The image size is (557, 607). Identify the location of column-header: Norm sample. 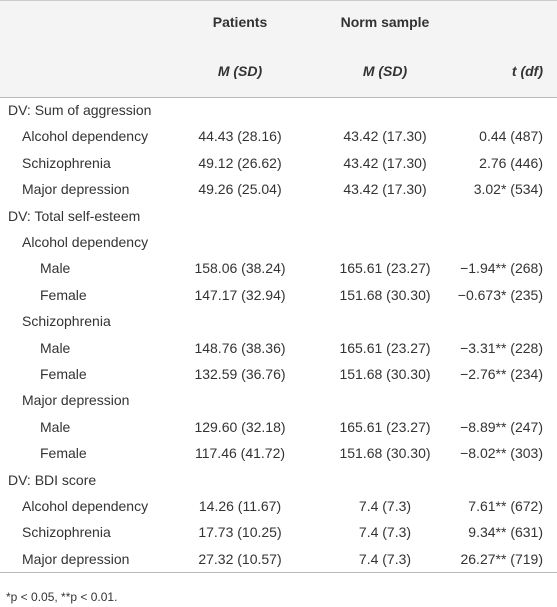
(385, 22).